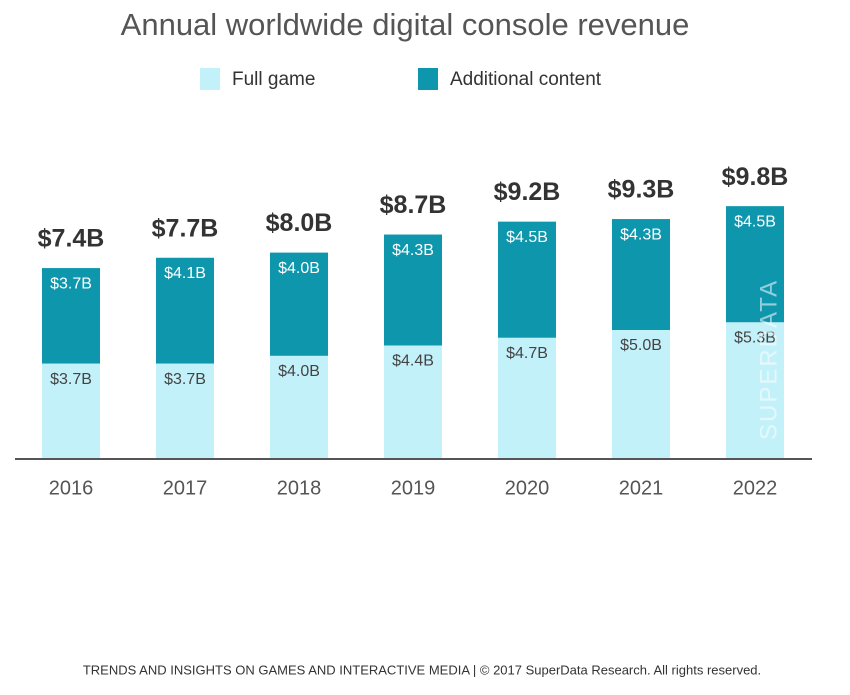  What do you see at coordinates (273, 79) in the screenshot?
I see `legend-label: Full game` at bounding box center [273, 79].